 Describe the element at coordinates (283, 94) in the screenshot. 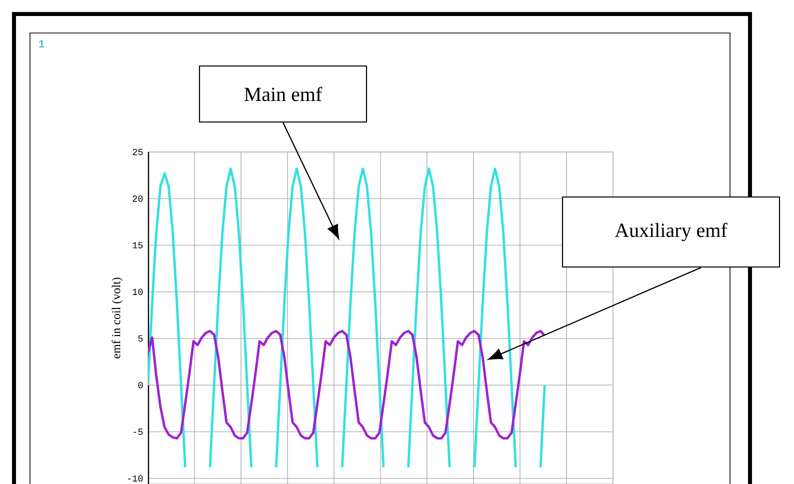

I see `text: Main emf` at that location.